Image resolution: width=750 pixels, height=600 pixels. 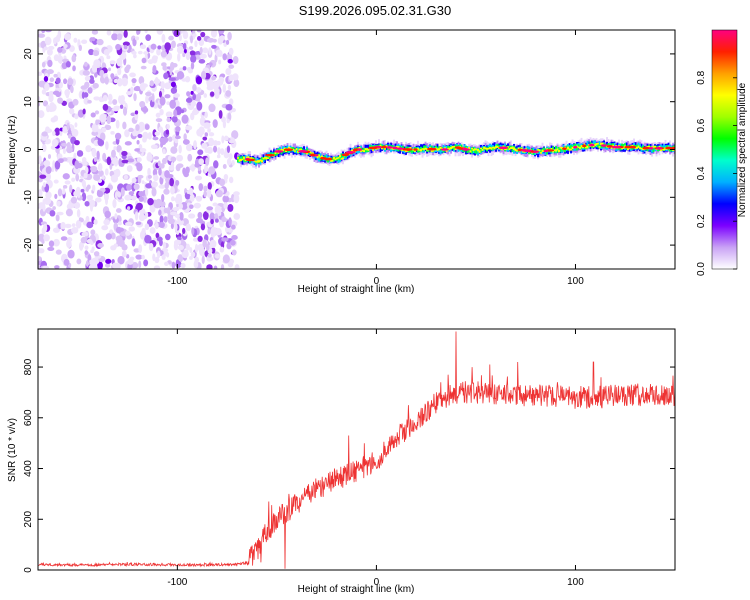 I want to click on colorbar-label: Normalized spectral amplitude, so click(x=742, y=149).